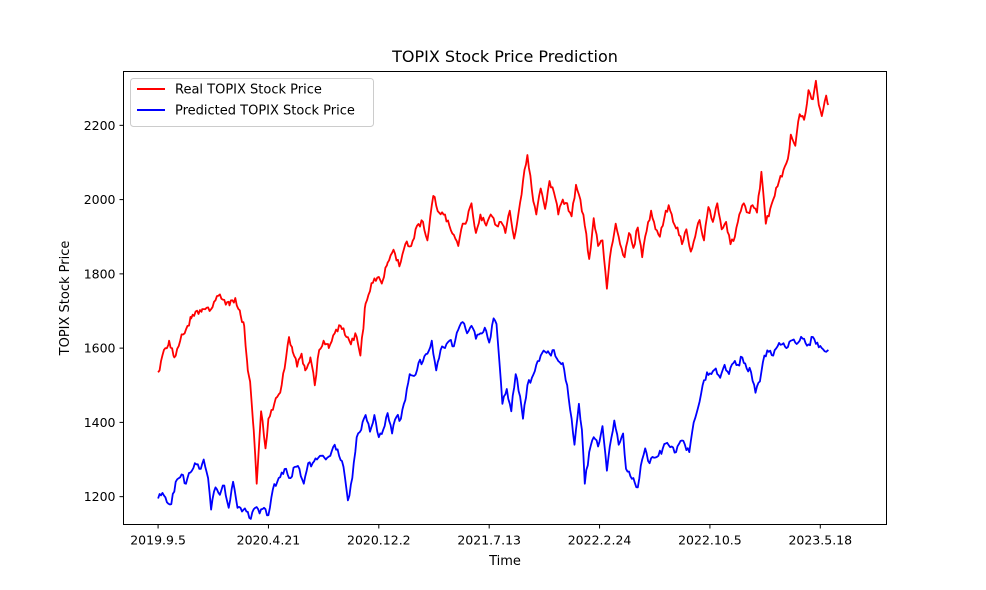  What do you see at coordinates (504, 56) in the screenshot?
I see `chart-title: TOPIX Stock Price Prediction` at bounding box center [504, 56].